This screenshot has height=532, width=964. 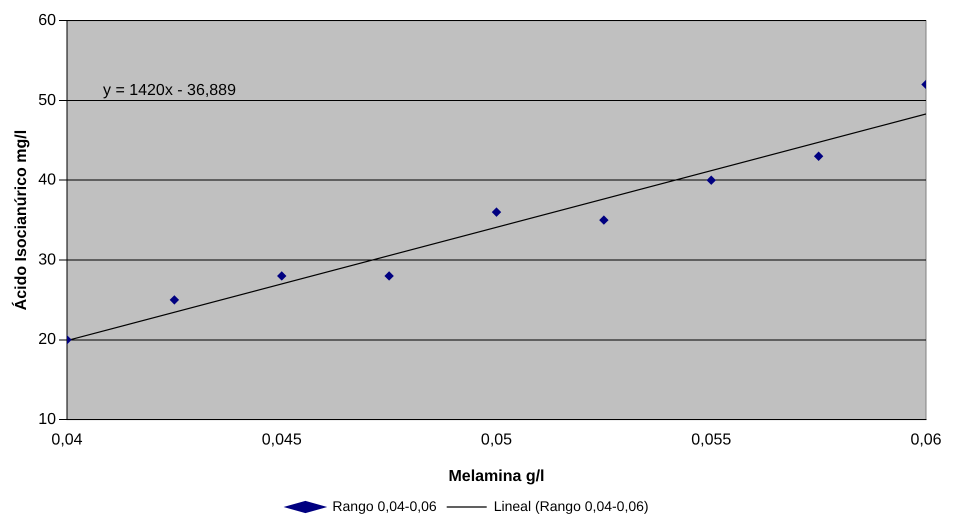 What do you see at coordinates (47, 419) in the screenshot?
I see `y-tick-label: 10` at bounding box center [47, 419].